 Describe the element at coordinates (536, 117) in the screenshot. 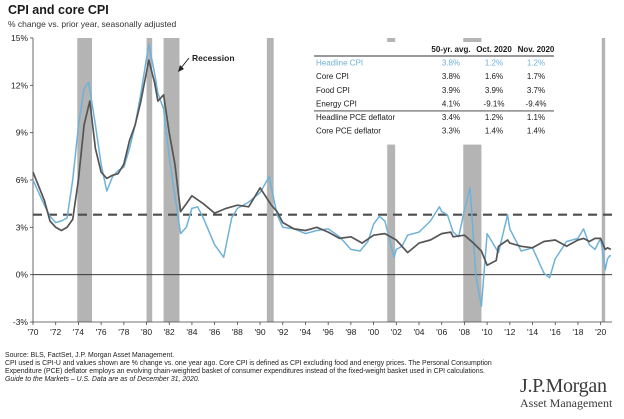

I see `table-cell: 1.1%` at that location.